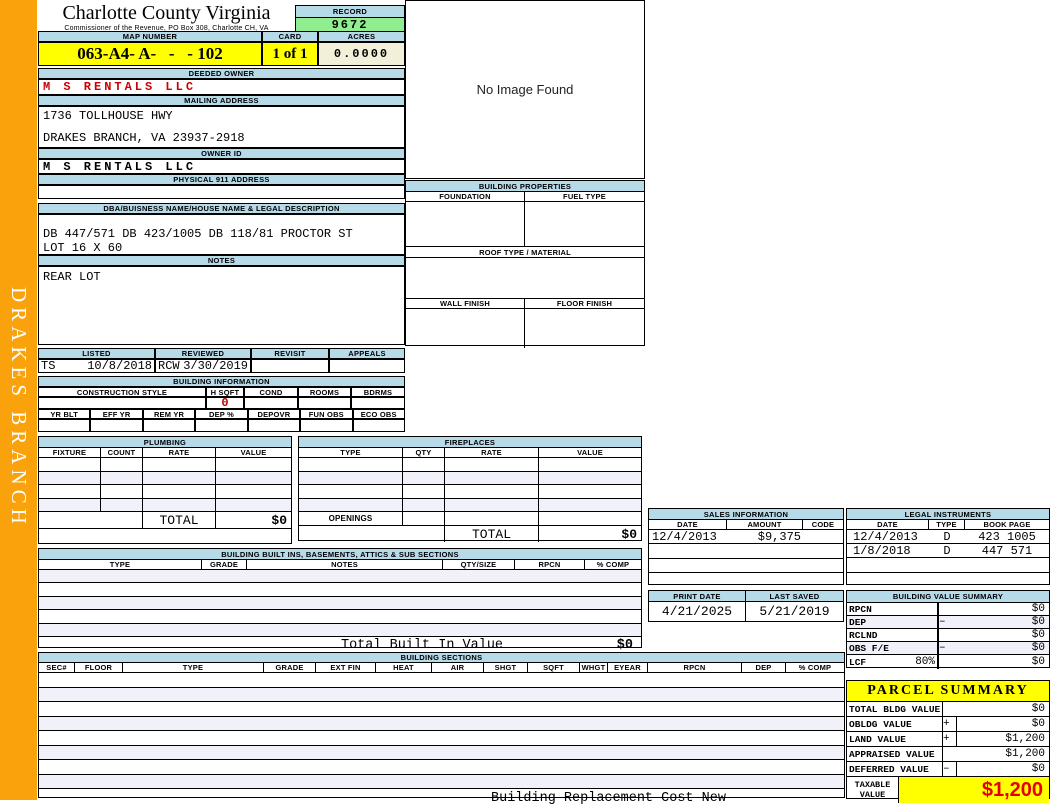 Image resolution: width=1050 pixels, height=807 pixels. Describe the element at coordinates (608, 798) in the screenshot. I see `replacement-cost-label: Building Replacement Cost New` at that location.